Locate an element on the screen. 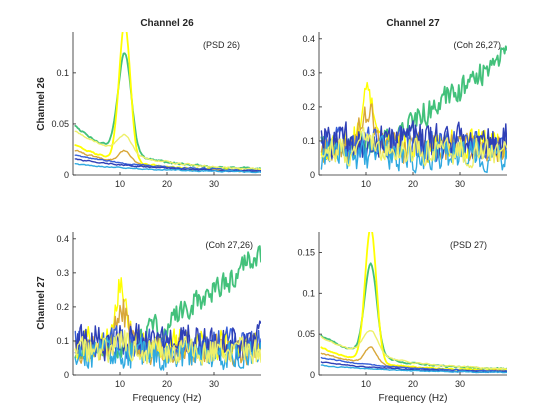  panel-title: Channel 26 is located at coordinates (167, 23).